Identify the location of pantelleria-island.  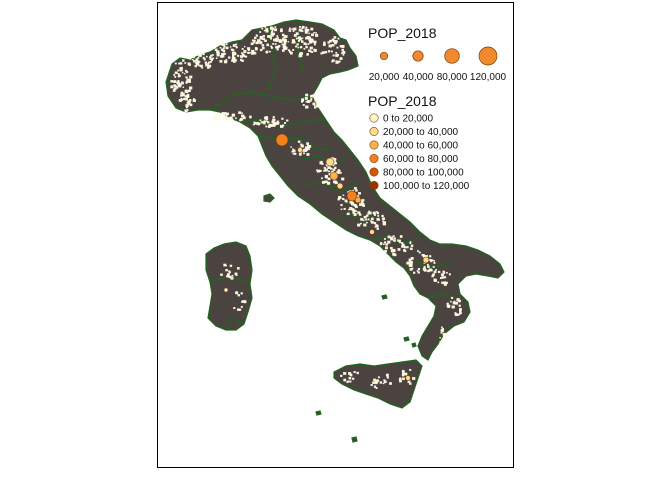
(354, 439).